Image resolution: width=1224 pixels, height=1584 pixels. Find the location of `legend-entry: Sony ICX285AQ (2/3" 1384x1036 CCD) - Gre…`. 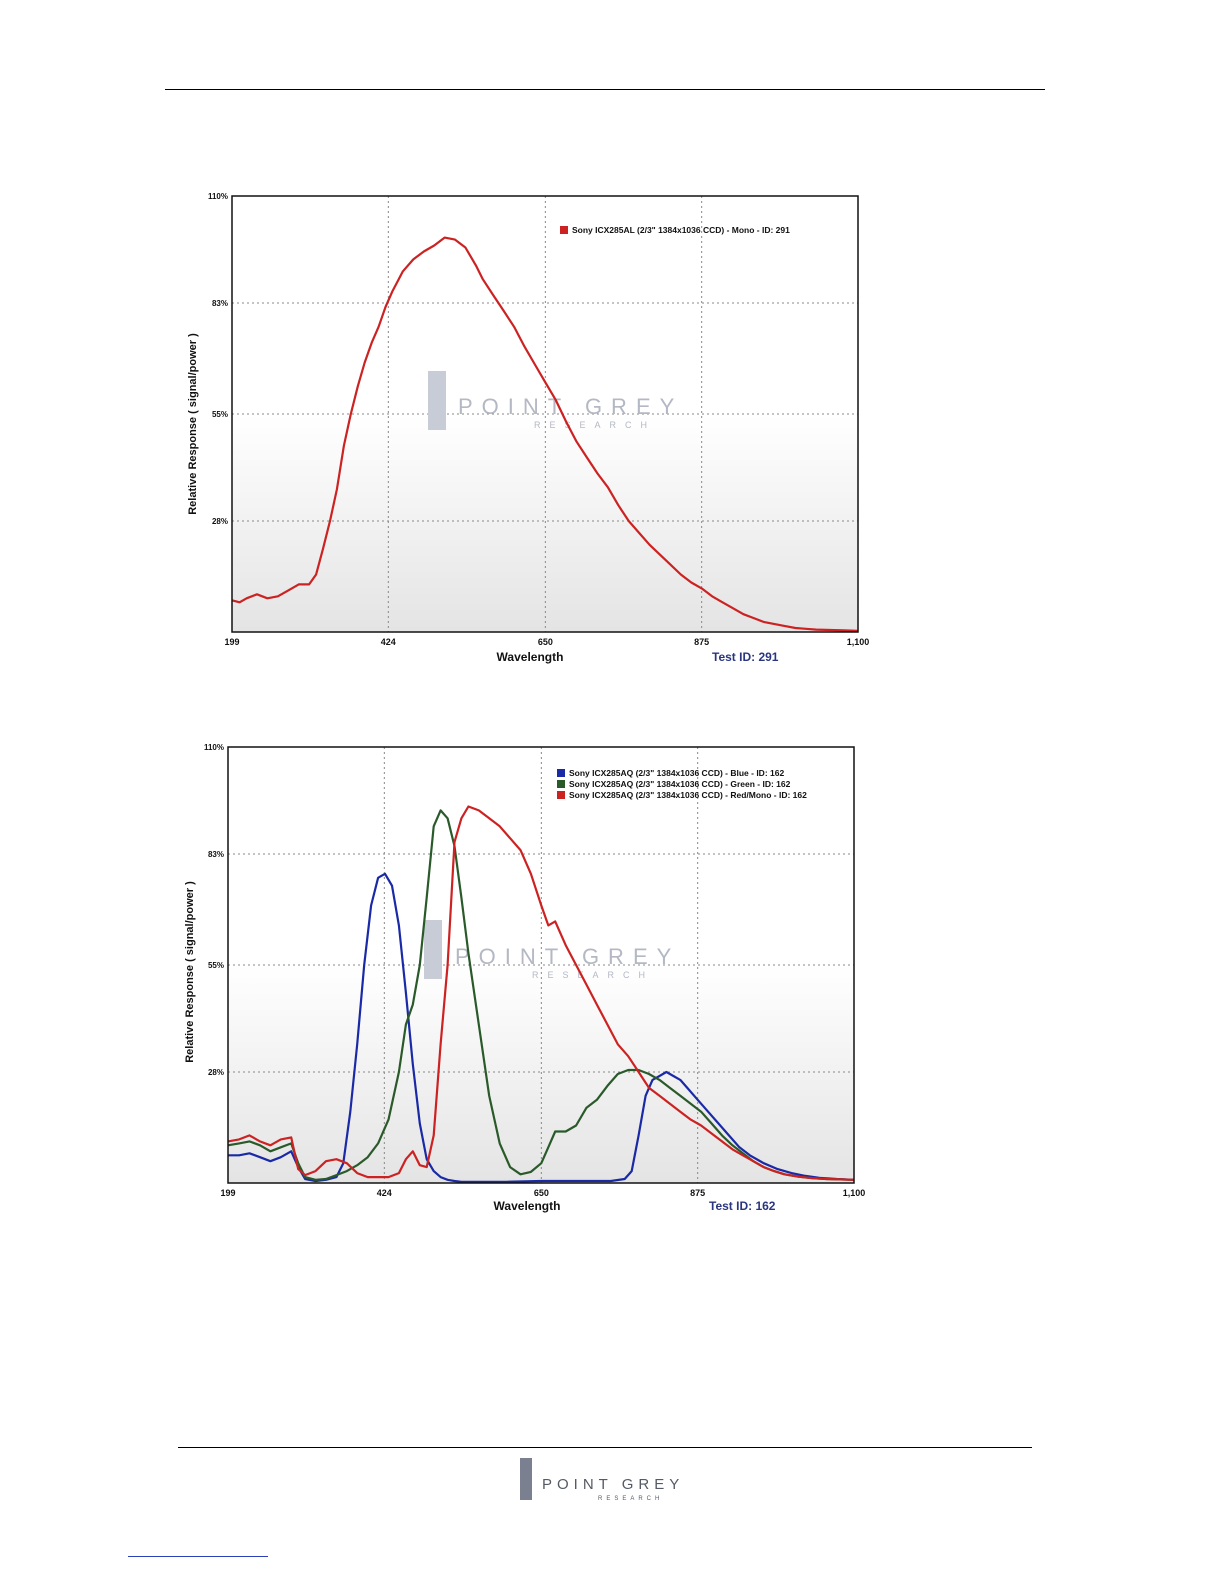

legend-entry: Sony ICX285AQ (2/3" 1384x1036 CCD) - Gre… is located at coordinates (680, 784).